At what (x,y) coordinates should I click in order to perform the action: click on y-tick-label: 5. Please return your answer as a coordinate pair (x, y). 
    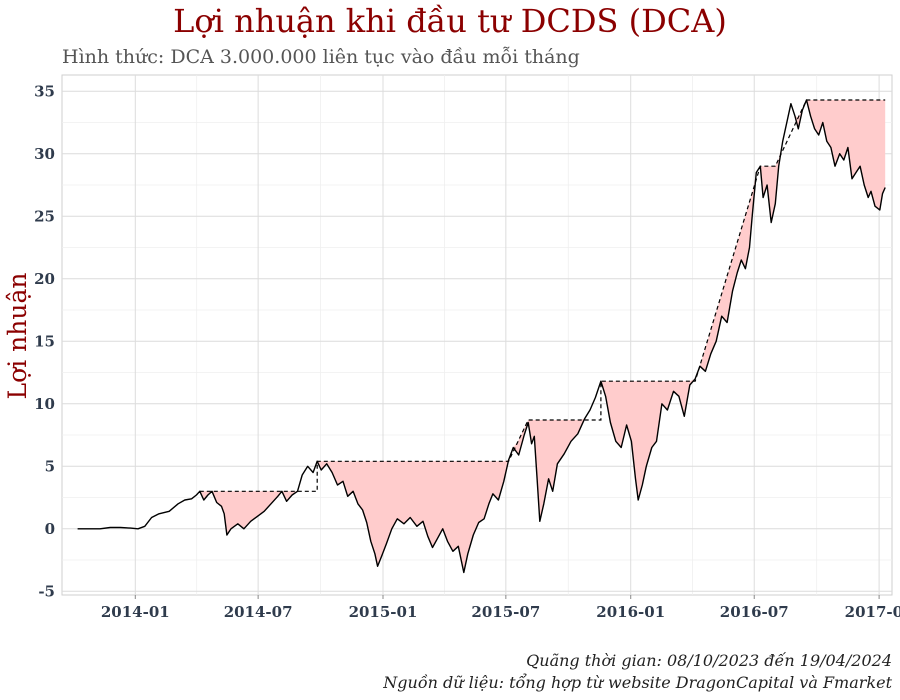
    Looking at the image, I should click on (50, 466).